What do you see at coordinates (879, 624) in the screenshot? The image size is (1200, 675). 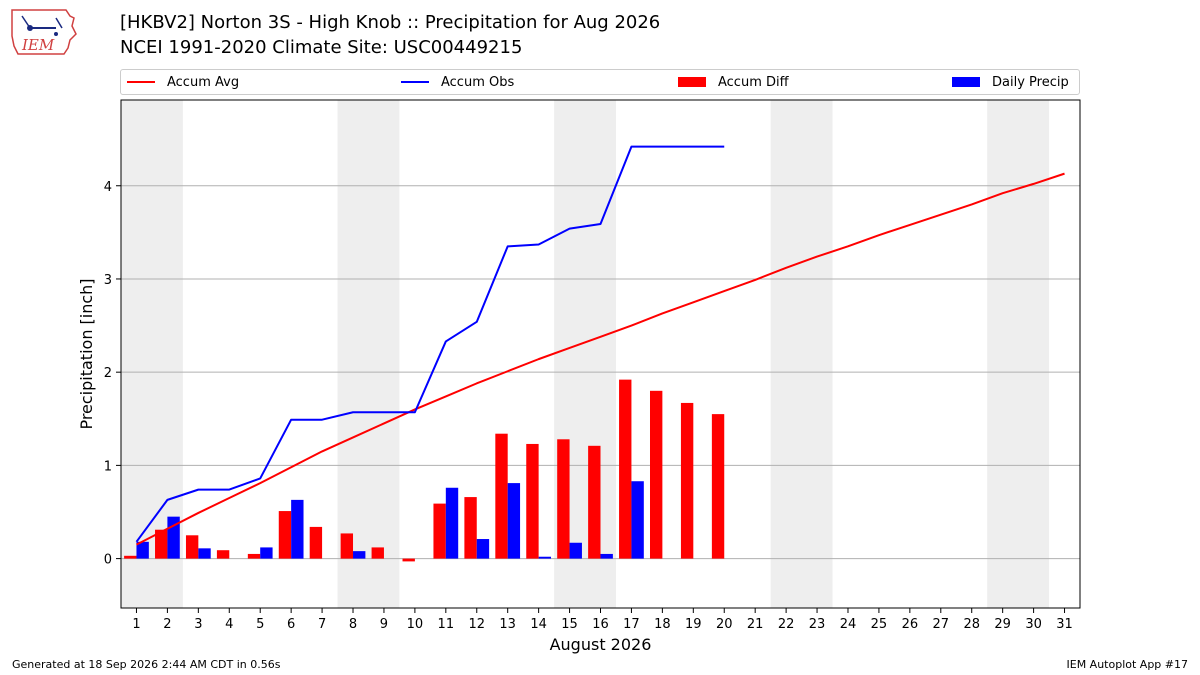 I see `x-tick-label: 25` at bounding box center [879, 624].